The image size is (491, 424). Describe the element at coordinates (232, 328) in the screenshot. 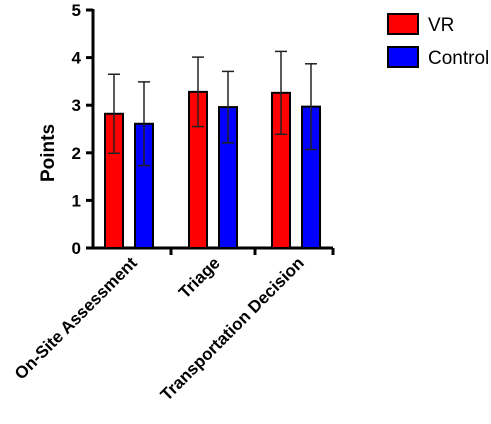

I see `x-category-label: Transportation Decision` at that location.